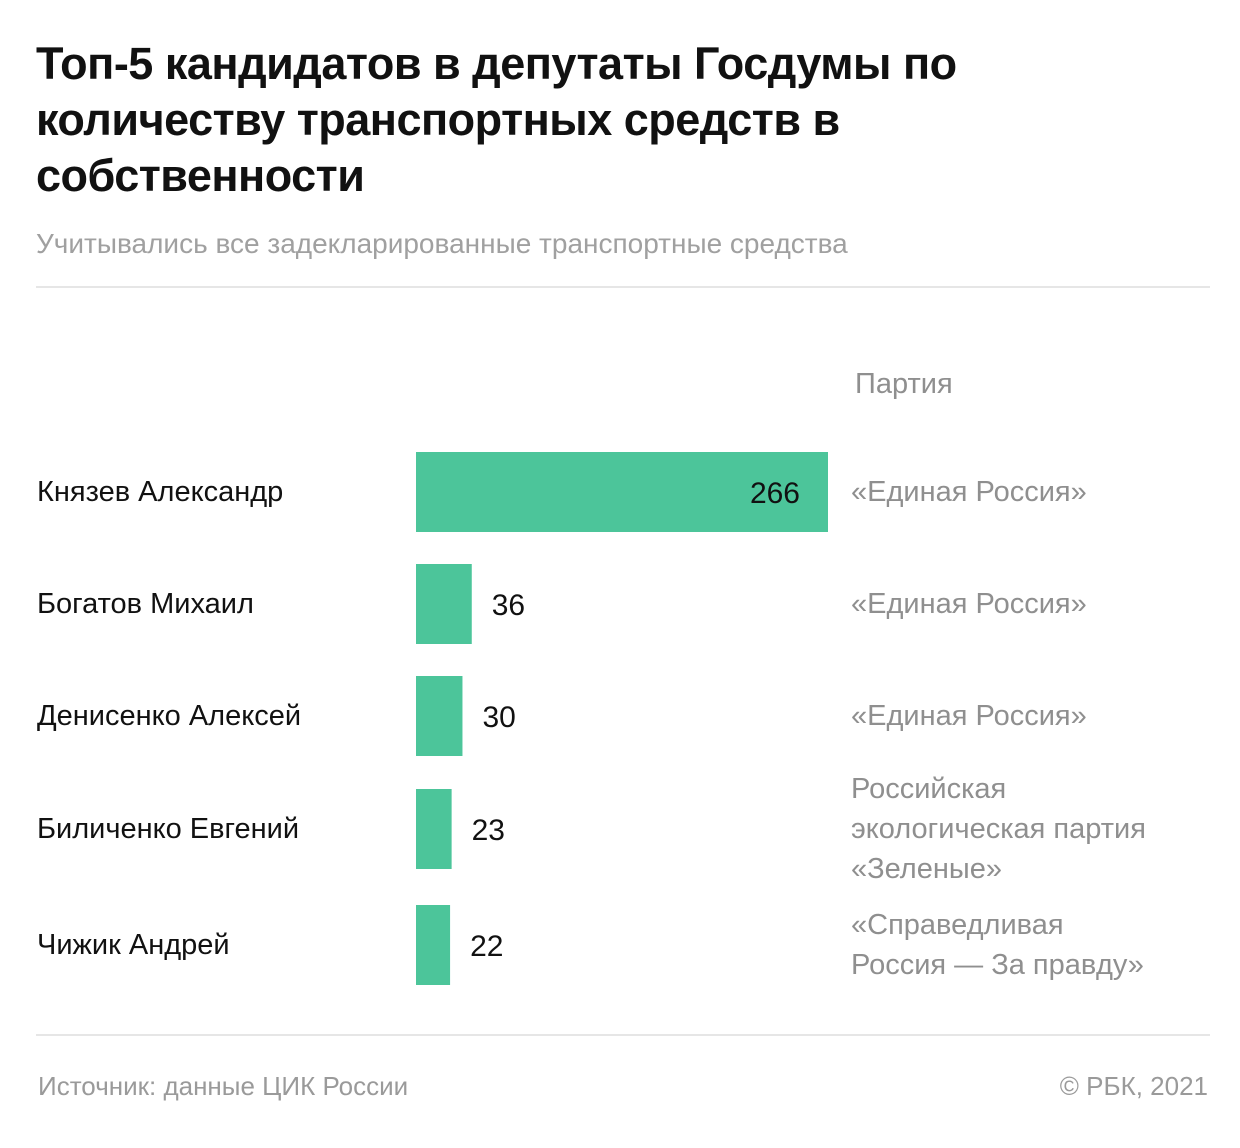 The height and width of the screenshot is (1148, 1240). What do you see at coordinates (997, 945) in the screenshot?
I see `party-label: «Справедливая Россия — За правду»` at bounding box center [997, 945].